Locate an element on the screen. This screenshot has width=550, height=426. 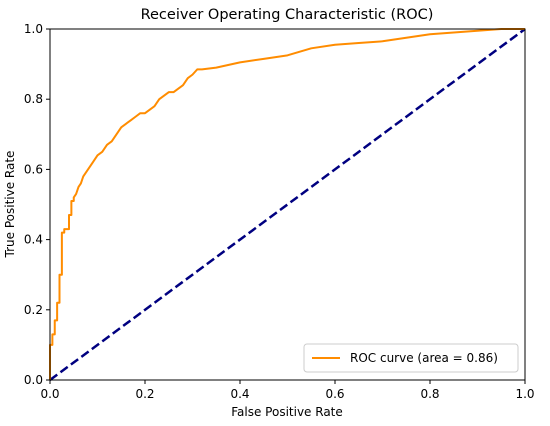
x-axis-title: False Positive Rate is located at coordinates (287, 412).